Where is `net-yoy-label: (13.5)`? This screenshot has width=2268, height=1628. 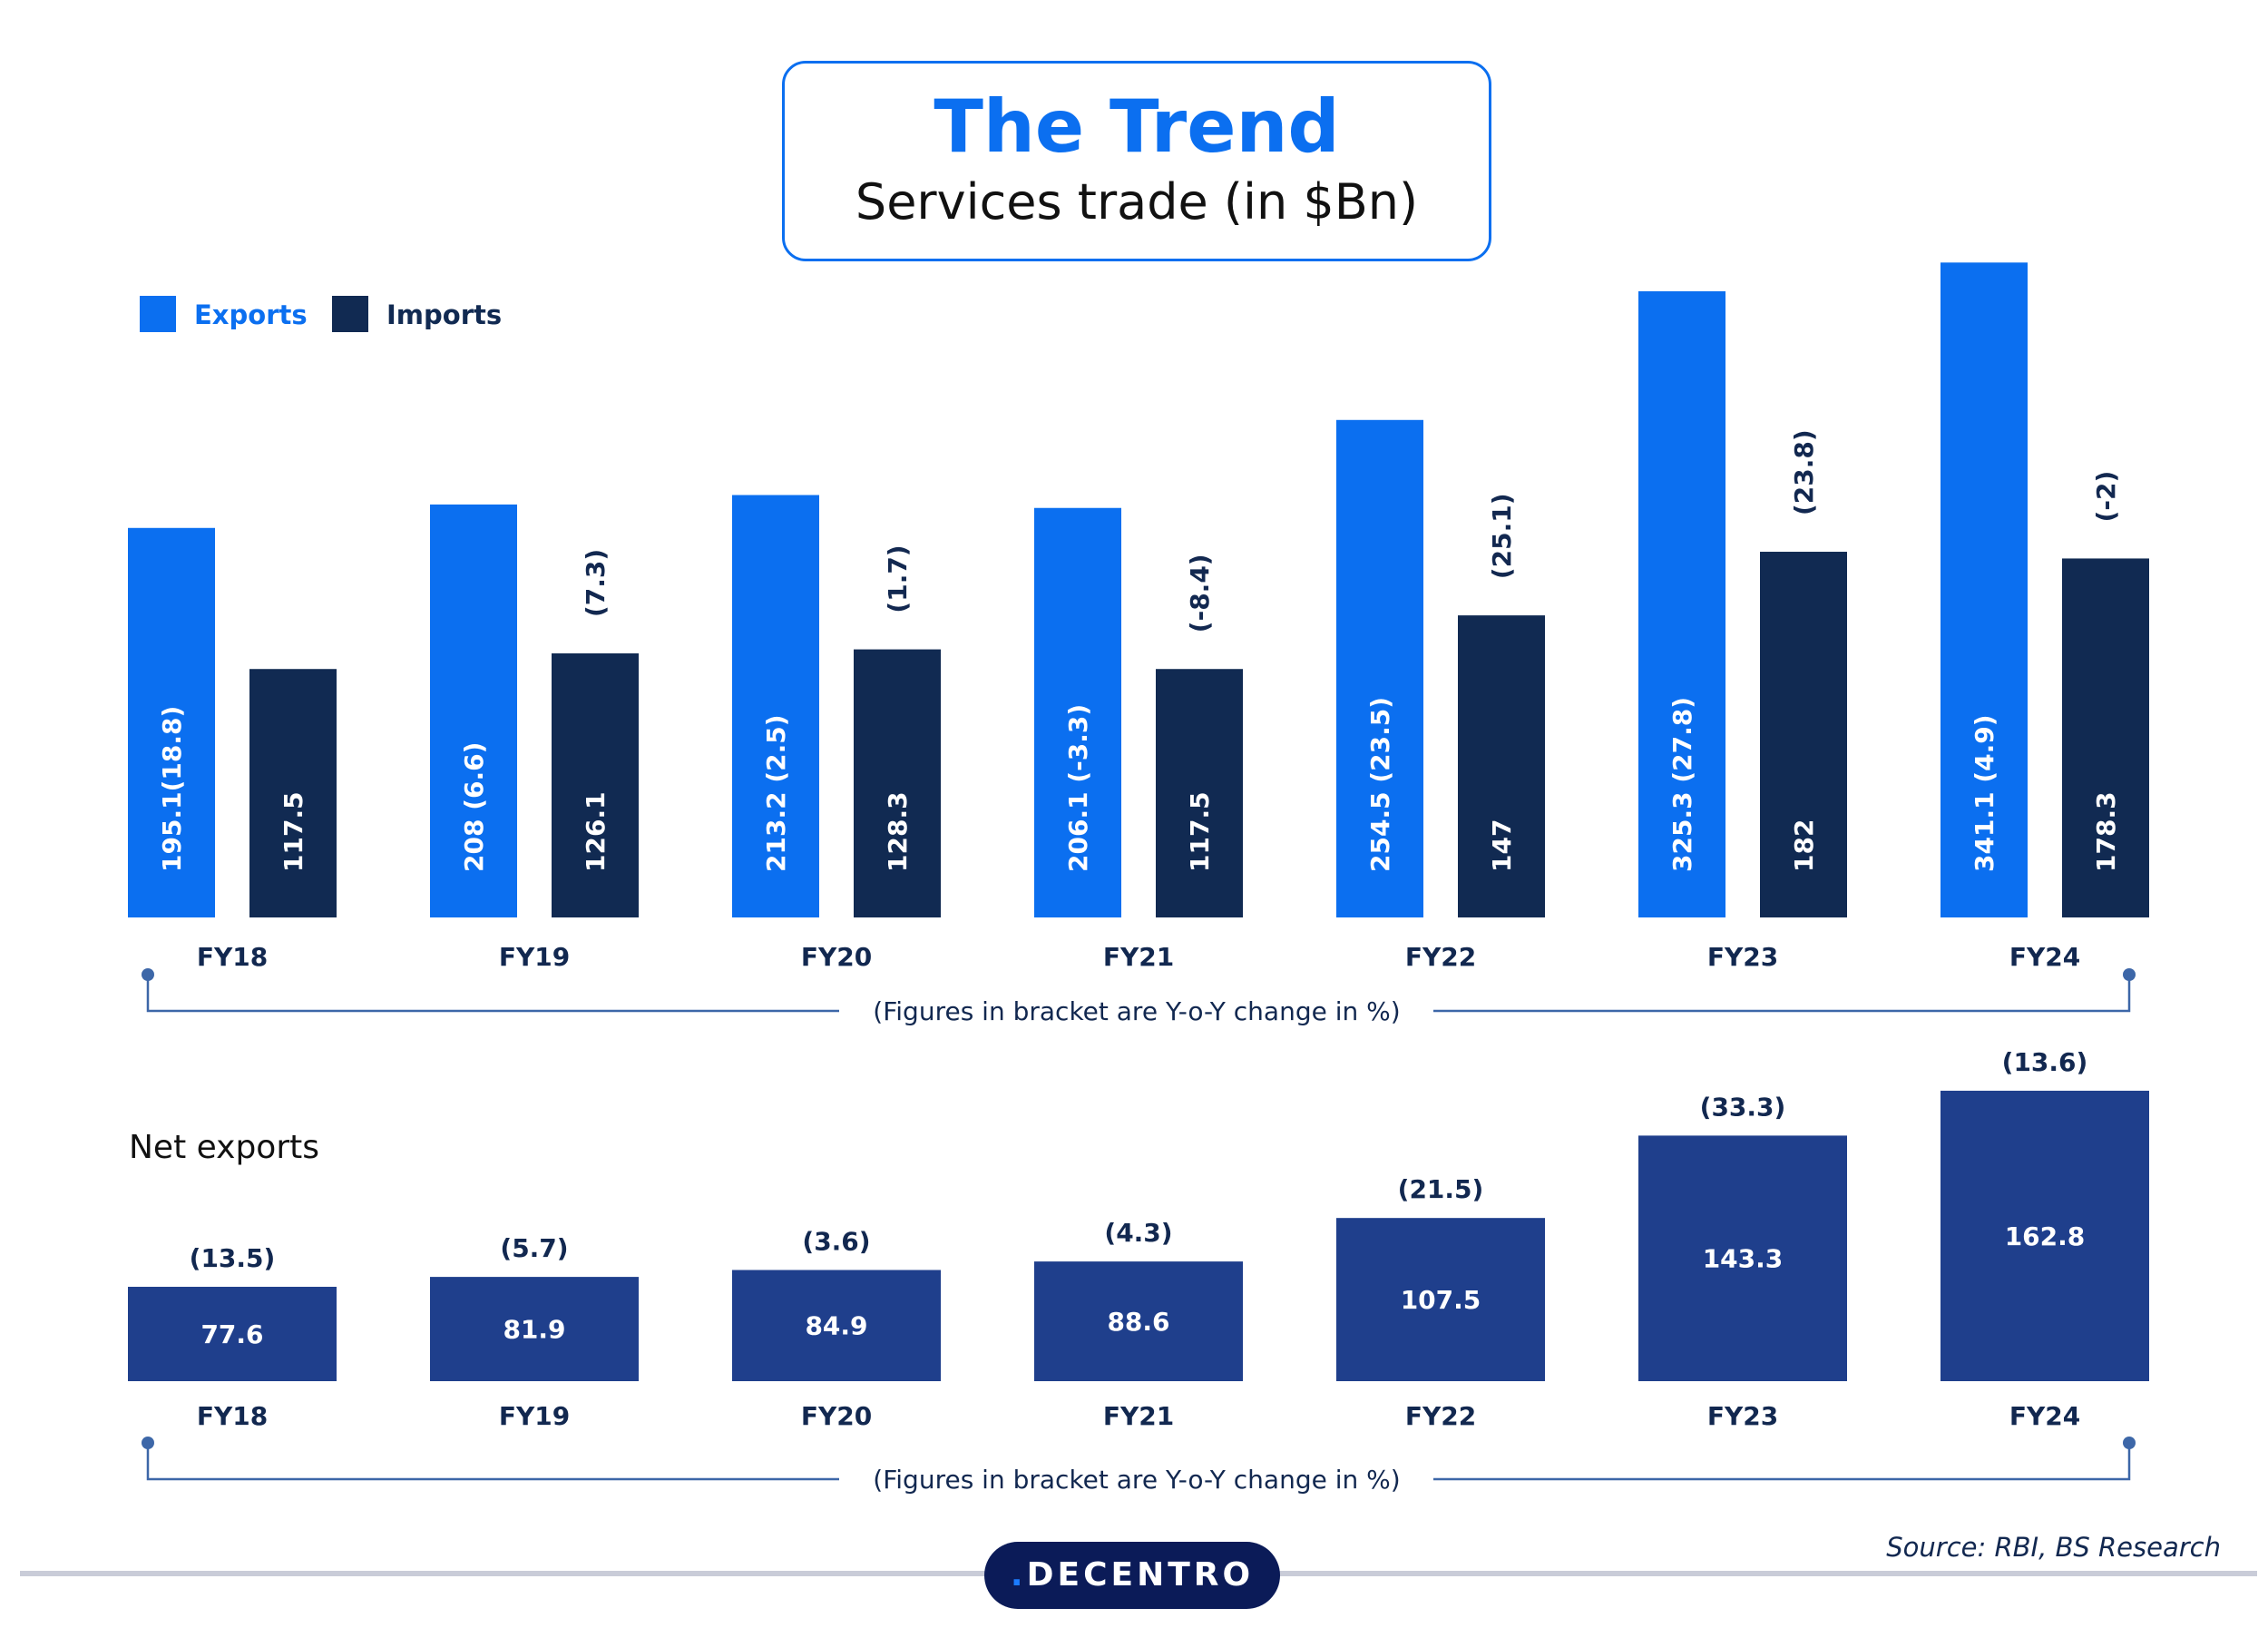 net-yoy-label: (13.5) is located at coordinates (233, 1258).